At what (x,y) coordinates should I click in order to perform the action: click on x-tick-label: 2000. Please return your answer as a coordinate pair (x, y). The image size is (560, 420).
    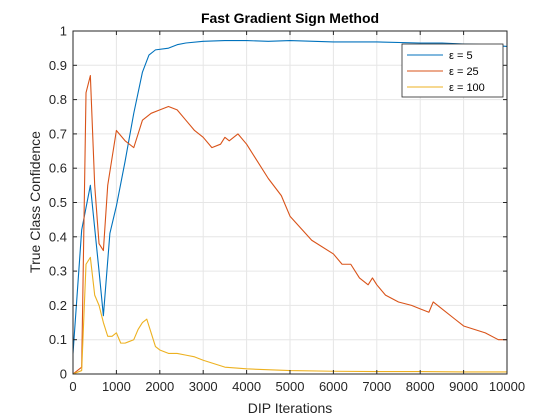
    Looking at the image, I should click on (159, 386).